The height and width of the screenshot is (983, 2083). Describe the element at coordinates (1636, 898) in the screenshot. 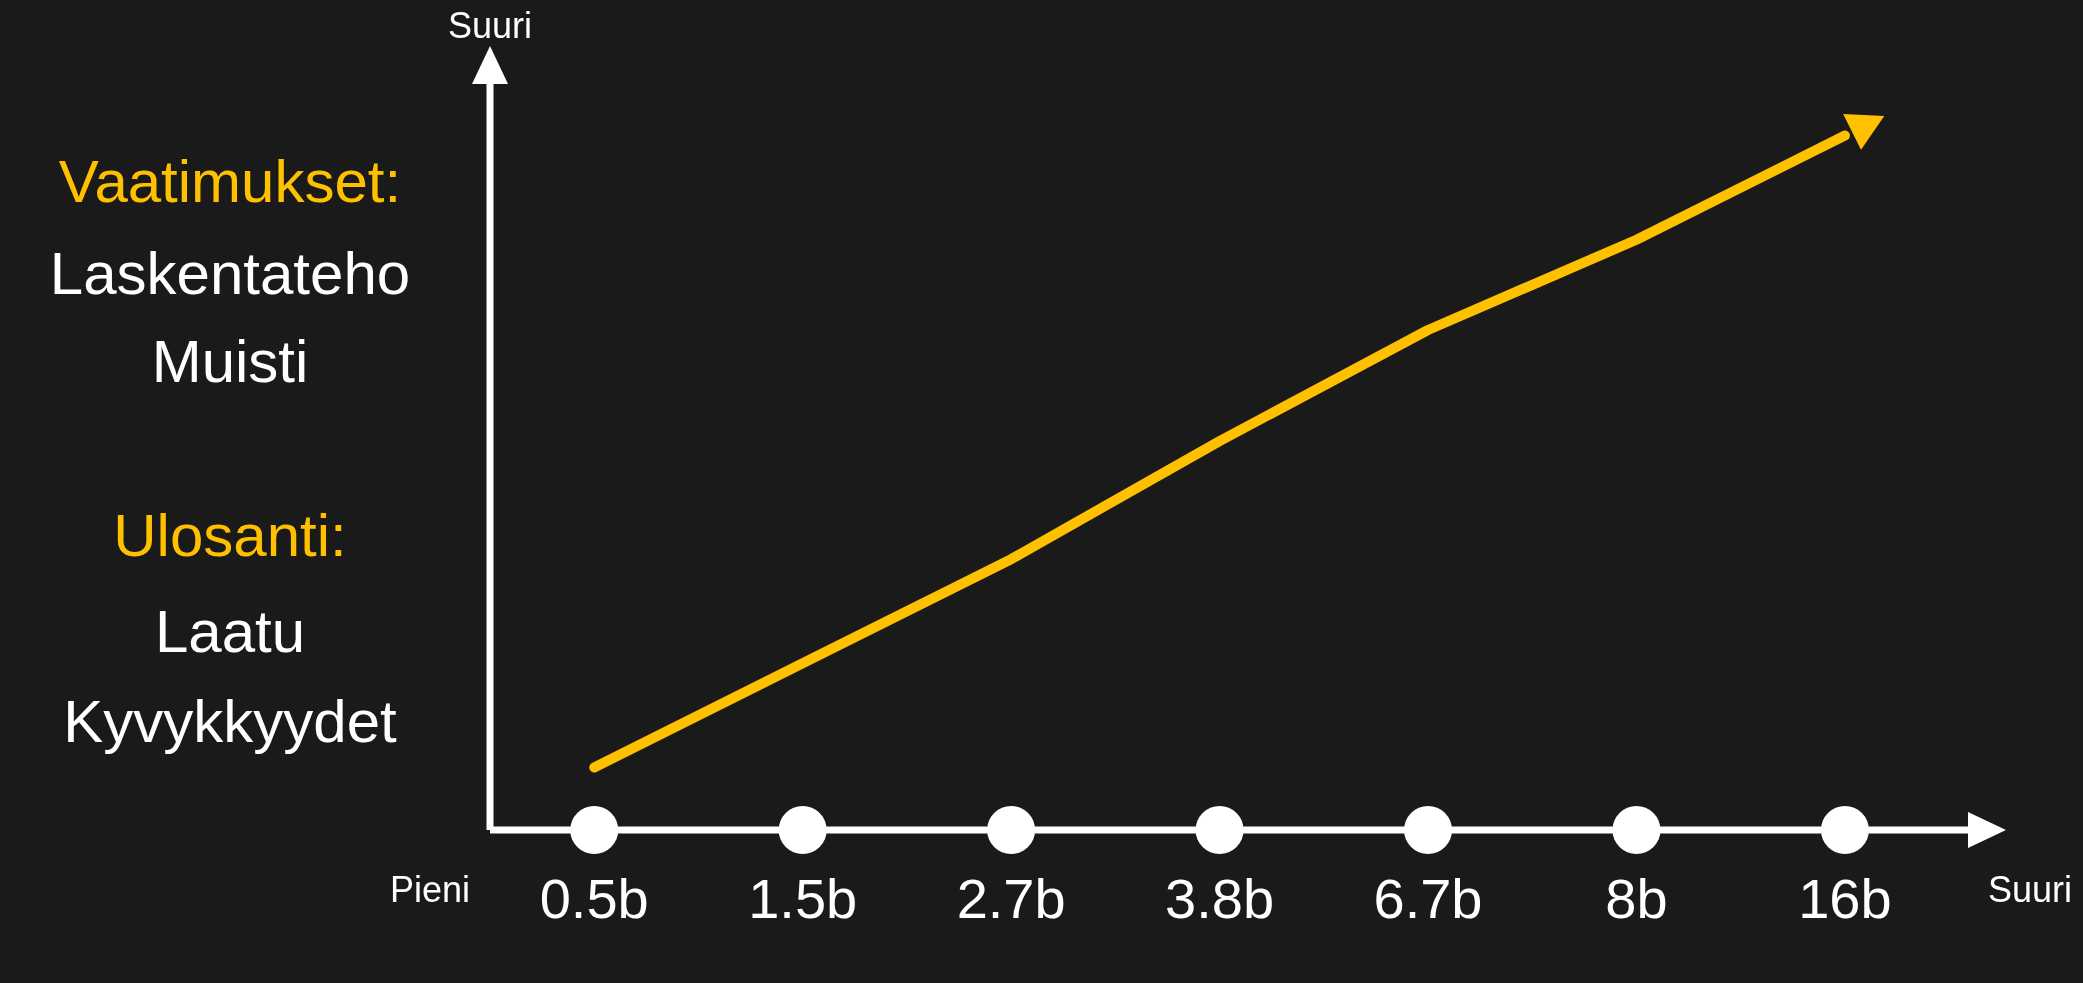

I see `x-tick-label: 8b` at that location.